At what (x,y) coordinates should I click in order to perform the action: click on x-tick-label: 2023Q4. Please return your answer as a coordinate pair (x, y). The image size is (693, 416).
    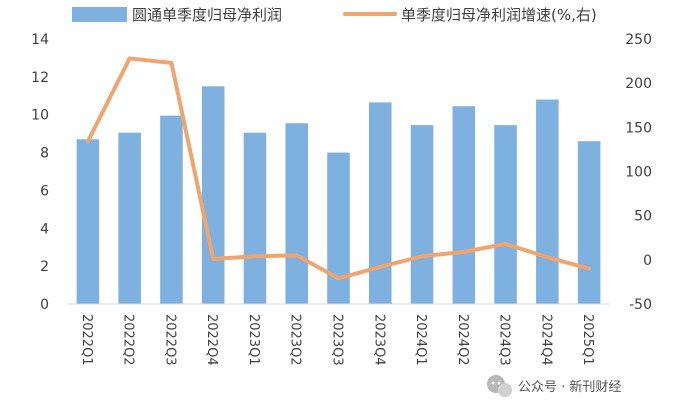
    Looking at the image, I should click on (378, 340).